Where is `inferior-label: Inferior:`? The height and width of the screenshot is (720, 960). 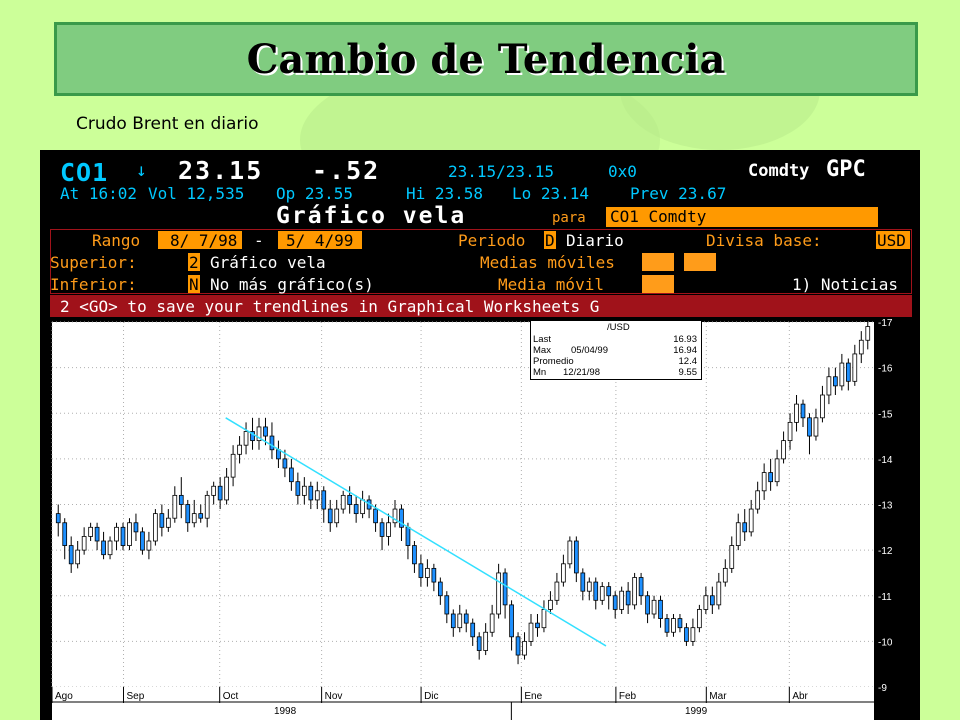 inferior-label: Inferior: is located at coordinates (93, 284).